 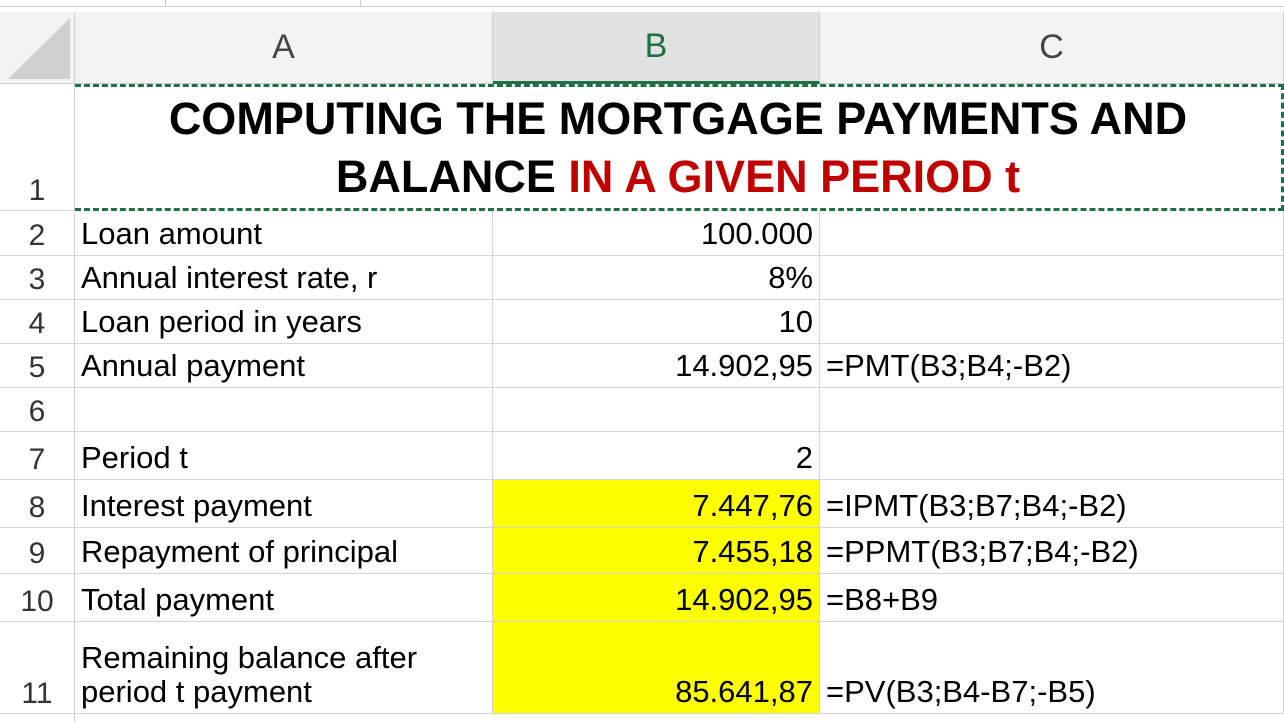 What do you see at coordinates (37, 233) in the screenshot?
I see `row-header-2: 2` at bounding box center [37, 233].